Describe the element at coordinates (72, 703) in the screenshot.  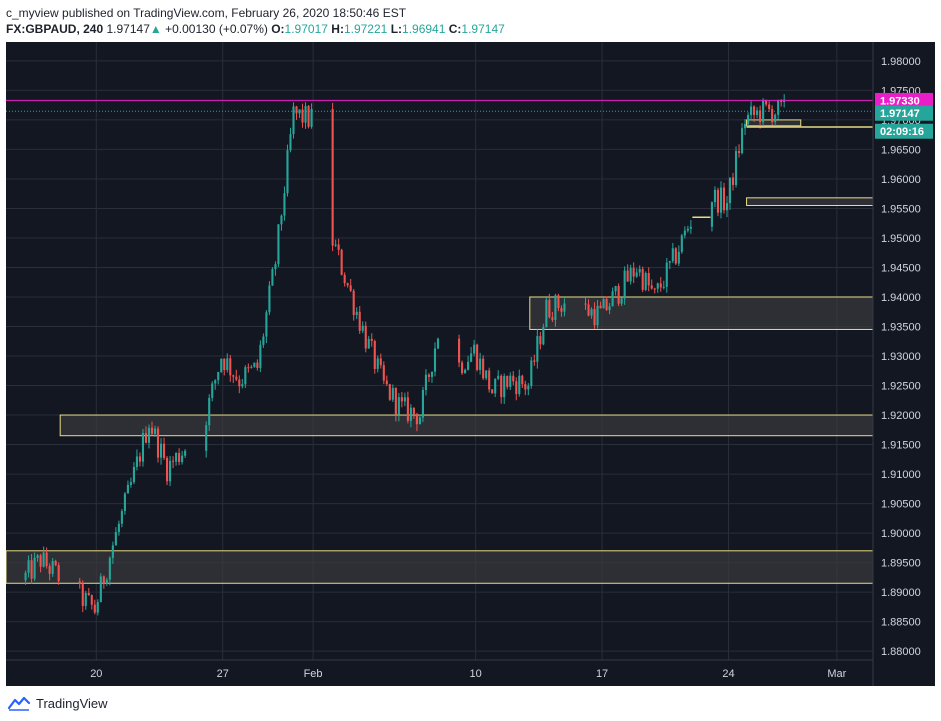
I see `tradingview-brand: TradingView` at that location.